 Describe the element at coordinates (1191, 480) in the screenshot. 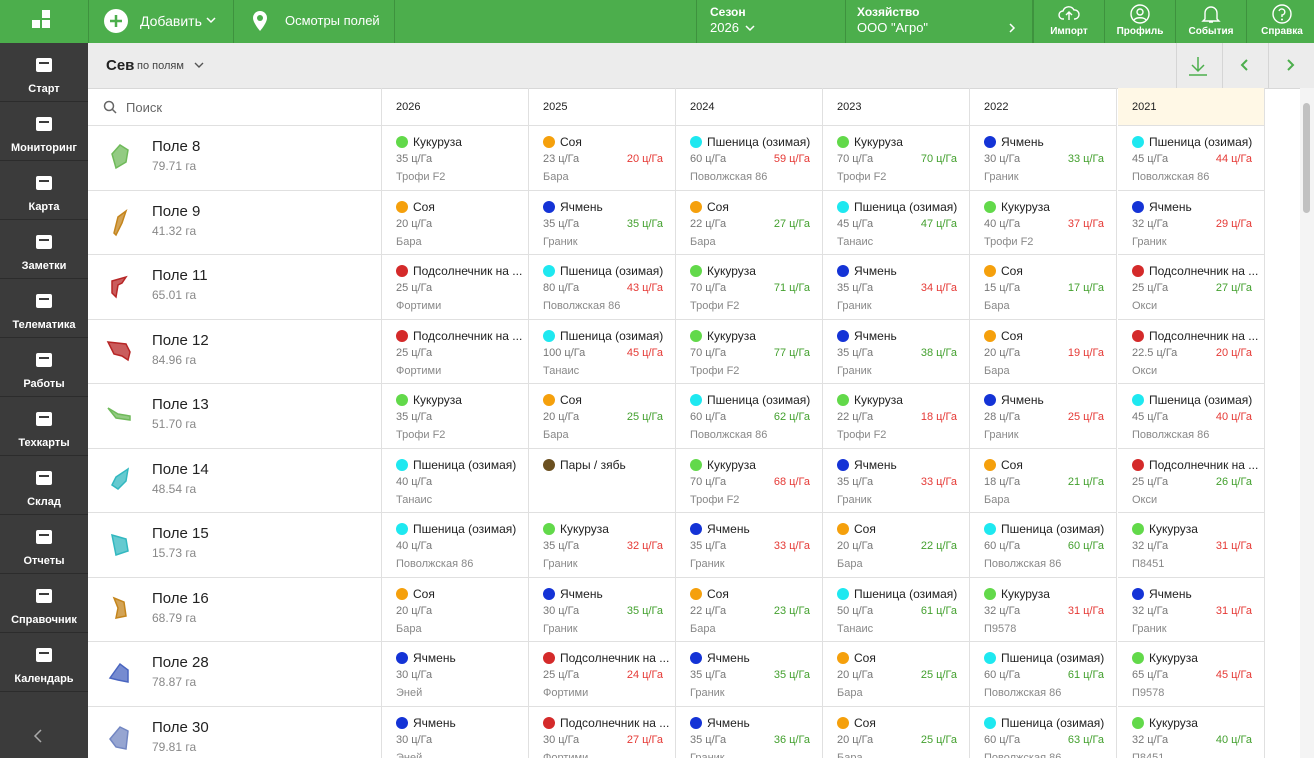

I see `crop-cell: Подсолнечник на ... 25 ц/Га 26 ц/Га Окси` at that location.